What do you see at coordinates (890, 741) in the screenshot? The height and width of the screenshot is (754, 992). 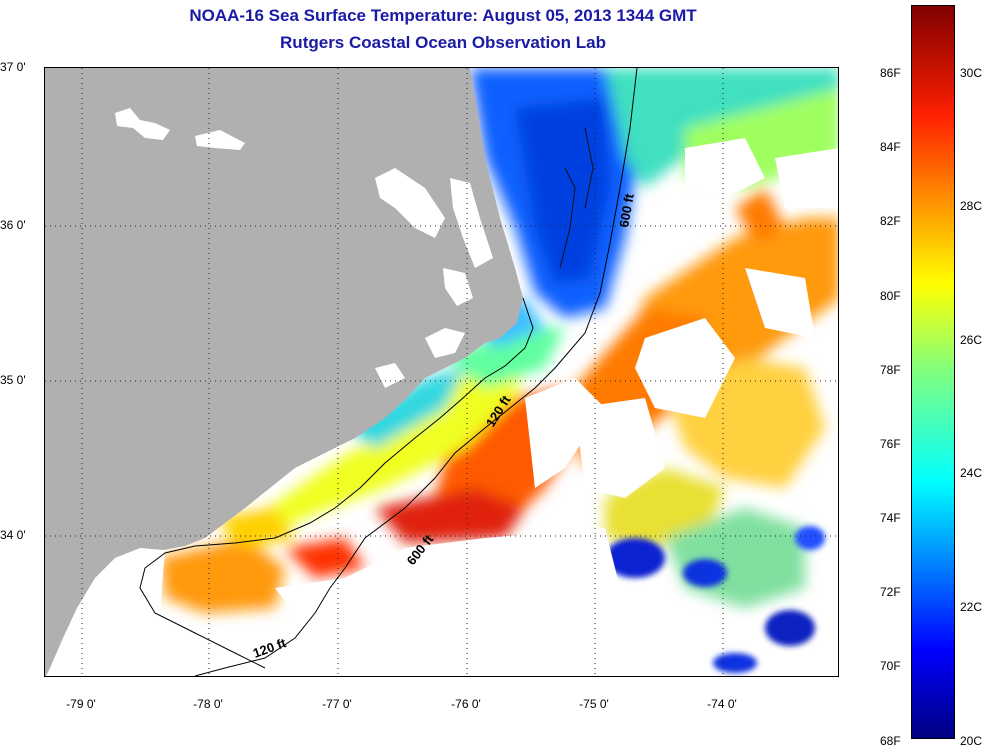 I see `colorbar-f-68: 68F` at bounding box center [890, 741].